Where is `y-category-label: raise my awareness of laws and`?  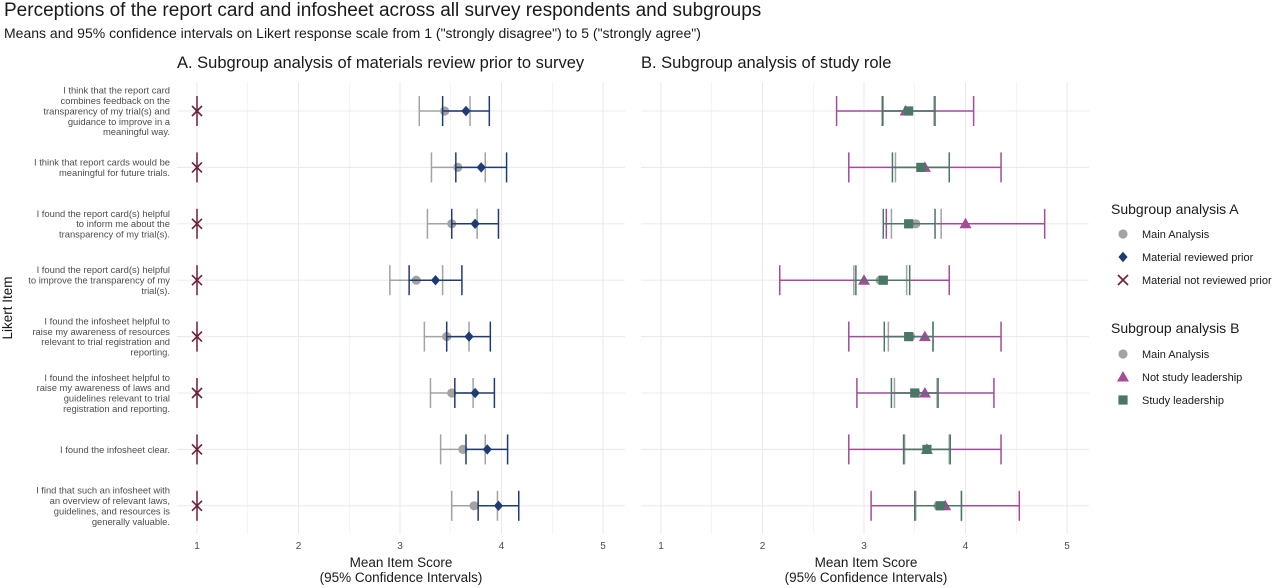
y-category-label: raise my awareness of laws and is located at coordinates (103, 387).